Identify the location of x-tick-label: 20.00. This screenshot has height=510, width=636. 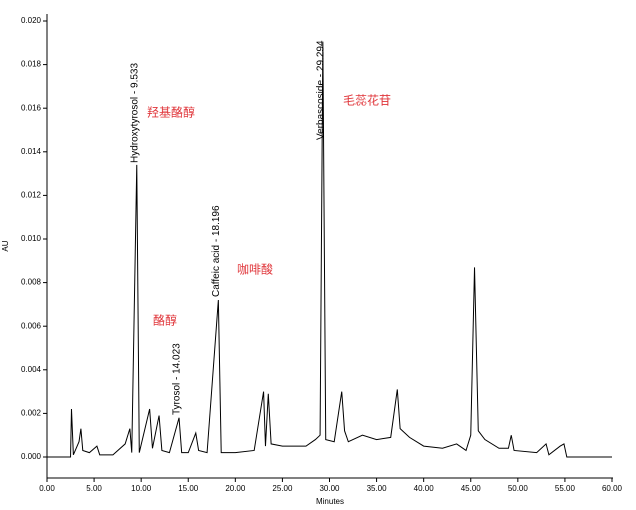
(235, 488).